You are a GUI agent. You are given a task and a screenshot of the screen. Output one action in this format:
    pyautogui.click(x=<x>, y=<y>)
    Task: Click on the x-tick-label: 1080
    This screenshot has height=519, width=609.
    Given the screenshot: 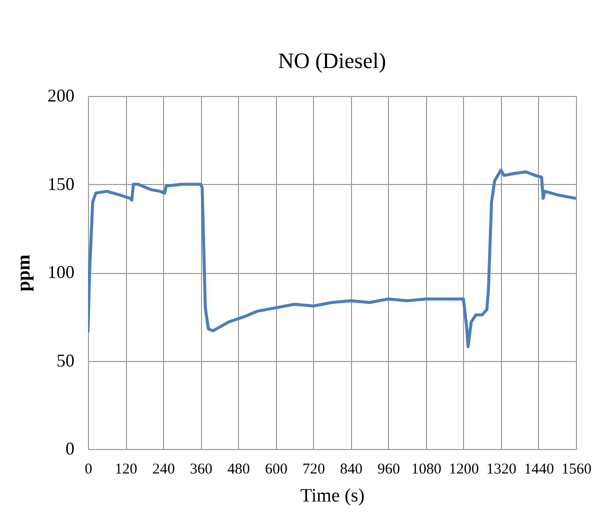 What is the action you would take?
    pyautogui.click(x=426, y=470)
    